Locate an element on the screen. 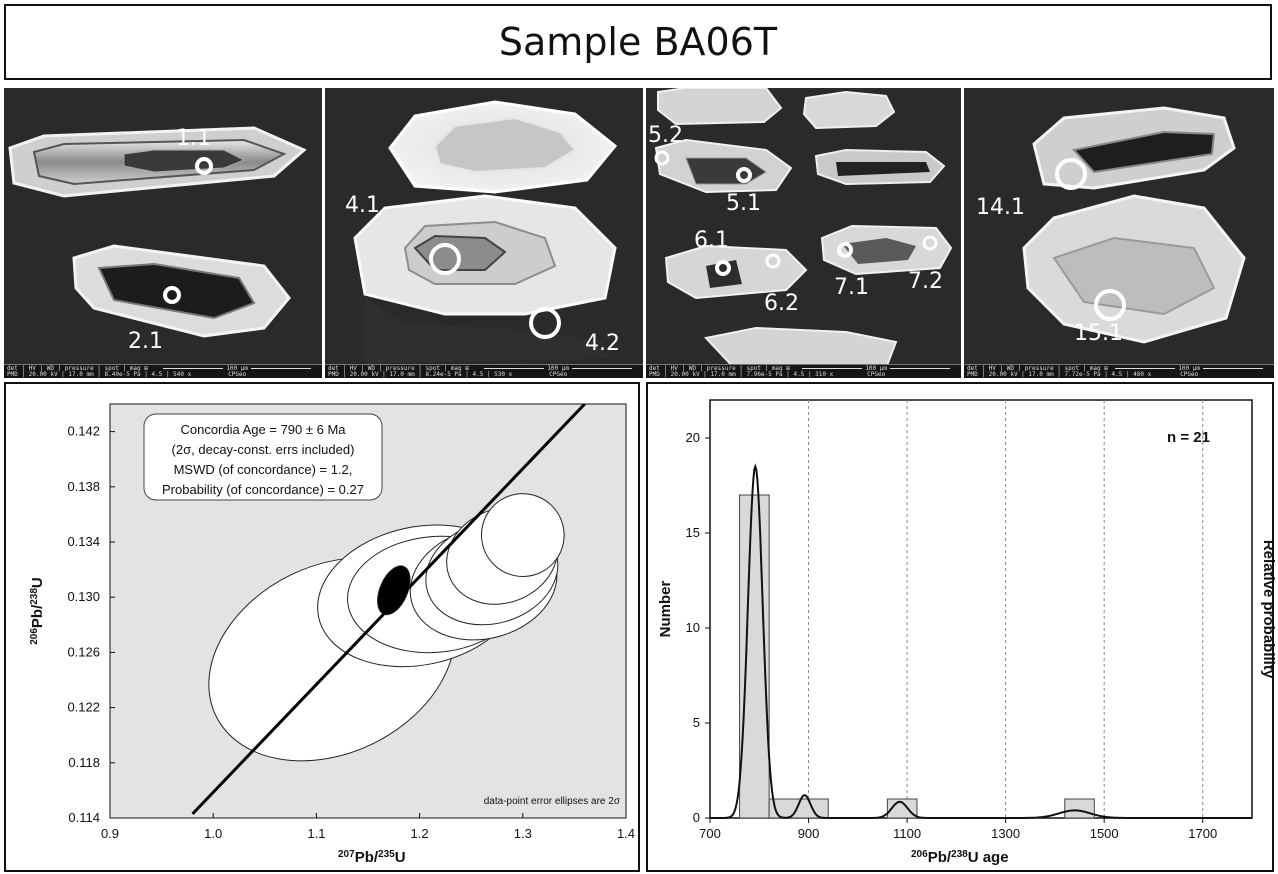 This screenshot has width=1278, height=874. page-title: Sample BA06T is located at coordinates (638, 42).